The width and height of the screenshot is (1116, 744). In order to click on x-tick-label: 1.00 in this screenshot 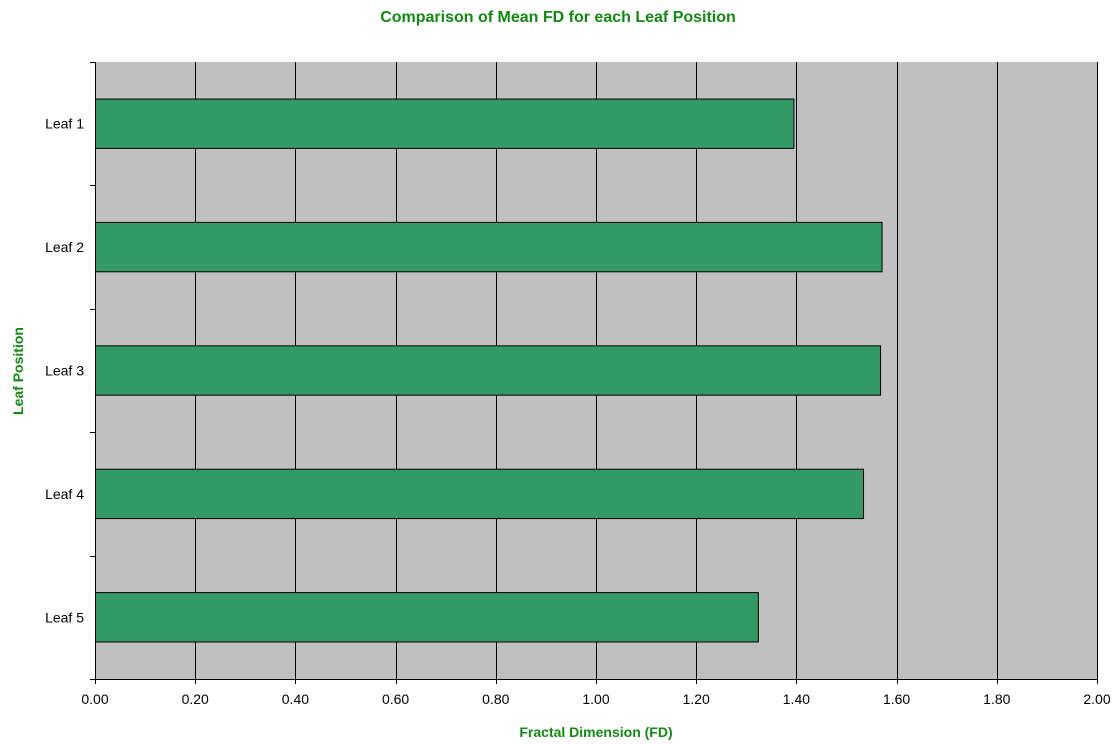, I will do `click(595, 699)`.